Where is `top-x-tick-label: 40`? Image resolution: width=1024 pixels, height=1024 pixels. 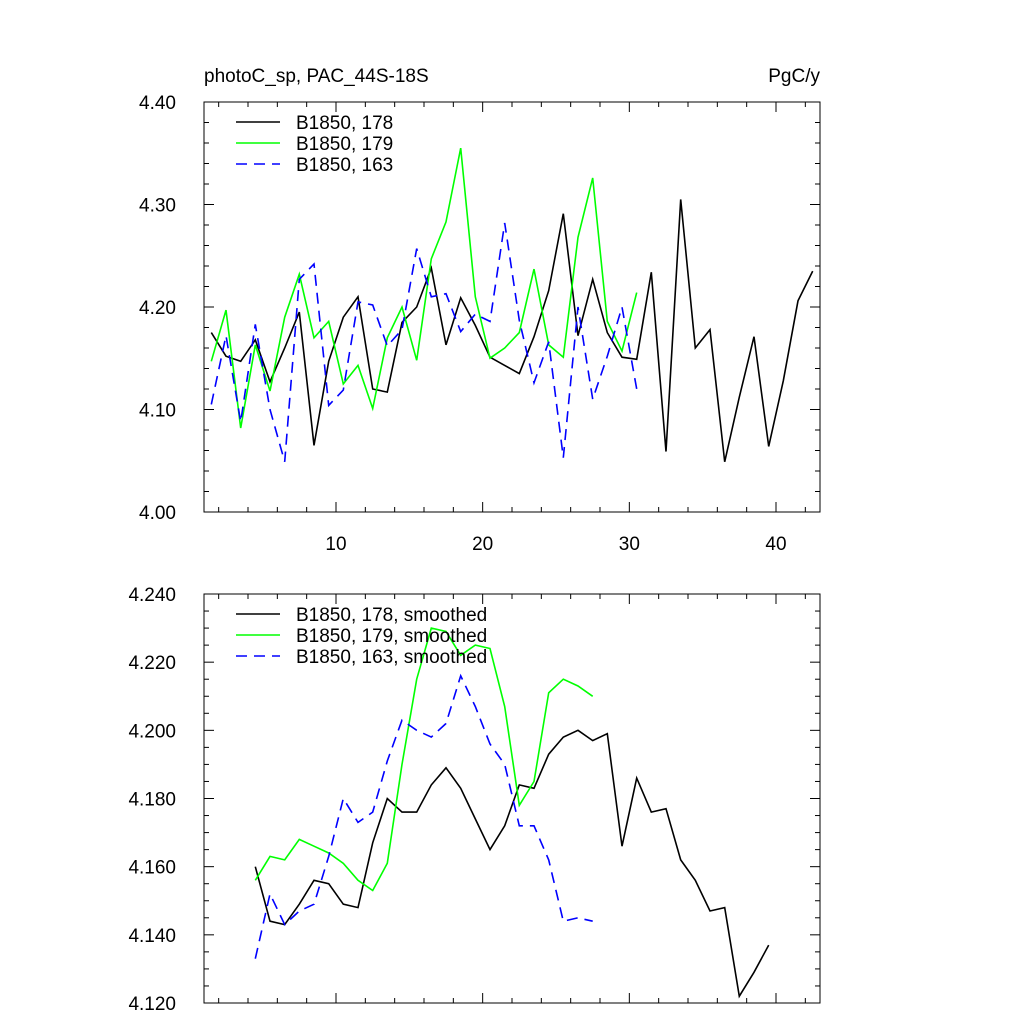
top-x-tick-label: 40 is located at coordinates (775, 544).